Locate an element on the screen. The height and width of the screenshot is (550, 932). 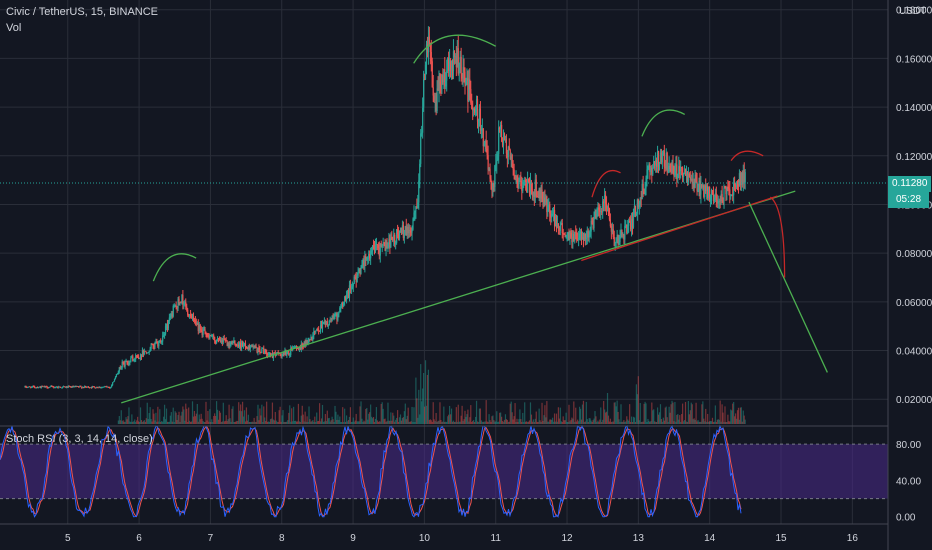
stoch-rsi-label: Stoch RSI (3, 3, 14, 14, close) is located at coordinates (79, 439).